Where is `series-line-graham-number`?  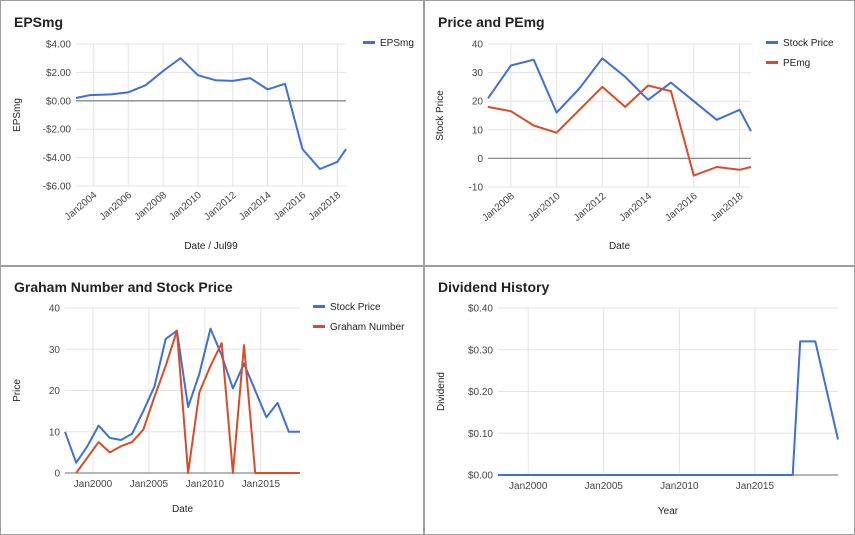
series-line-graham-number is located at coordinates (187, 401).